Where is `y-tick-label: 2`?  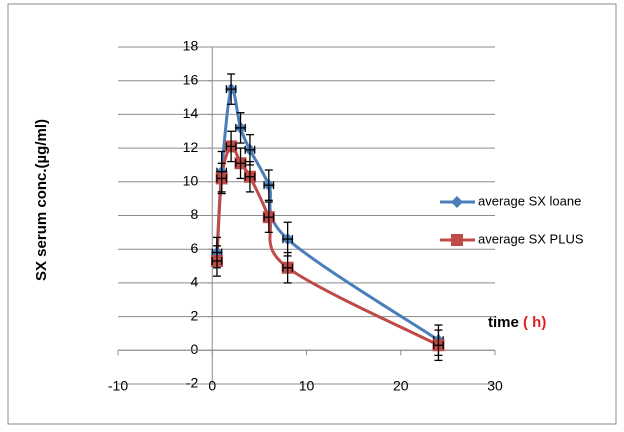 y-tick-label: 2 is located at coordinates (194, 315).